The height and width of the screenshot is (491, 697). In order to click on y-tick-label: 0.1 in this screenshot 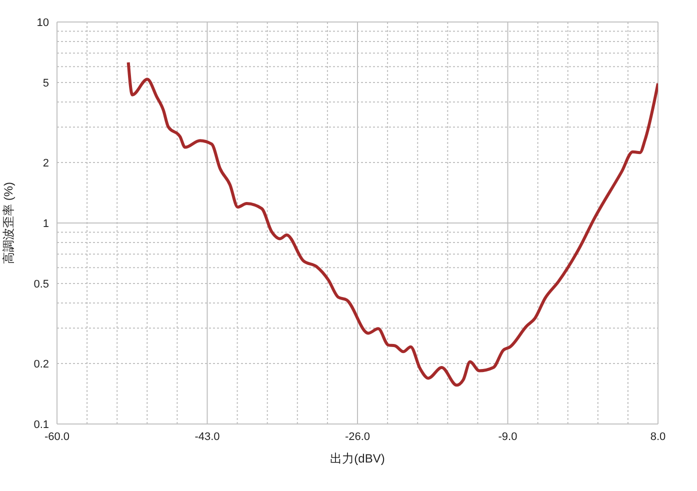, I will do `click(41, 424)`.